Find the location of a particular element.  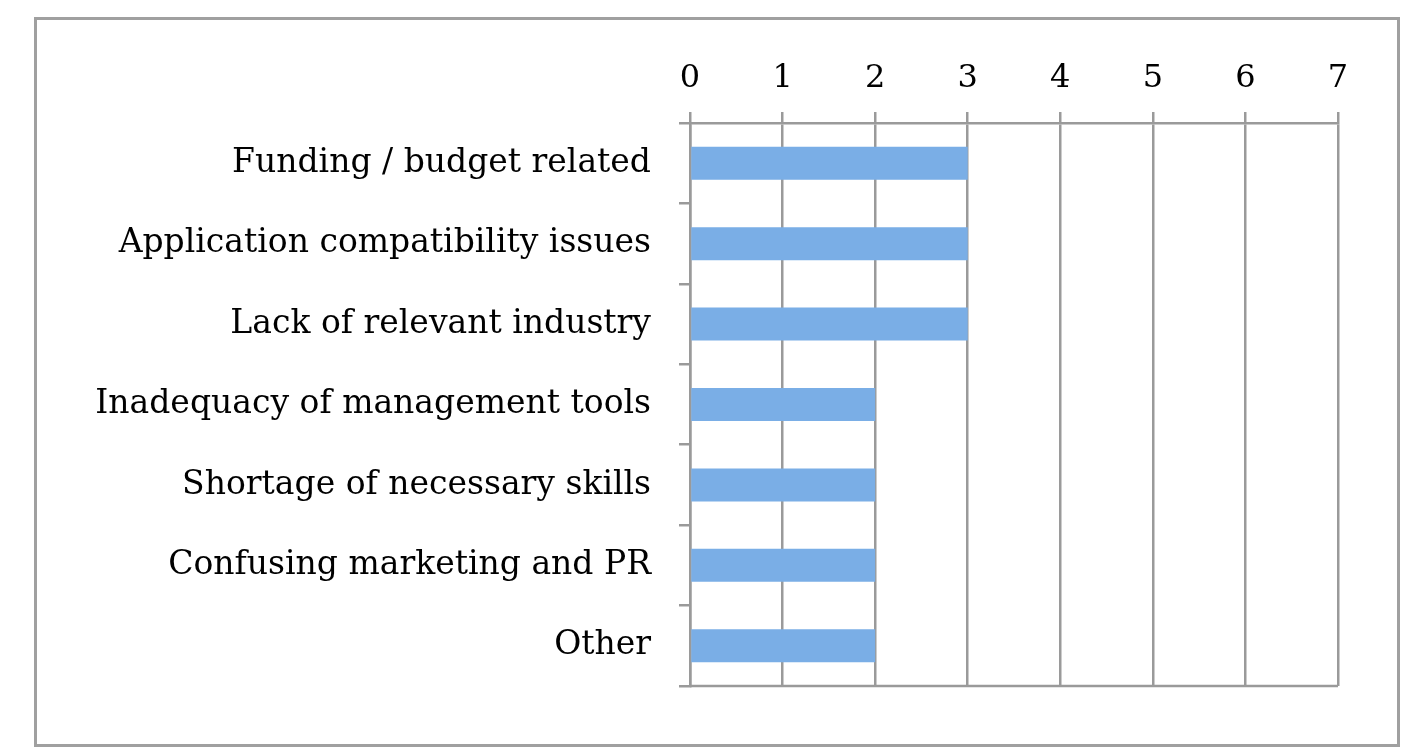

x-tick-label: 1 is located at coordinates (782, 76).